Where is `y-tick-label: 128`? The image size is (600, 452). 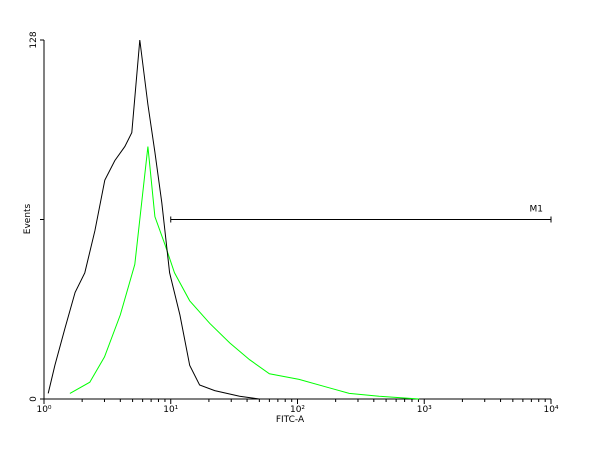
y-tick-label: 128 is located at coordinates (34, 39).